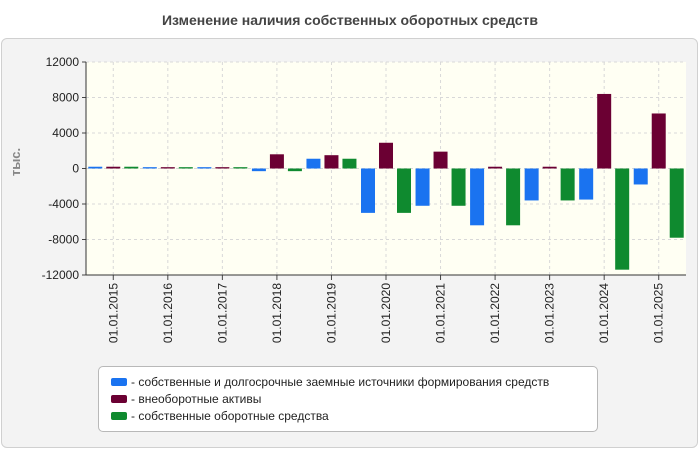  I want to click on x-tick-label: 01.01.2022, so click(495, 313).